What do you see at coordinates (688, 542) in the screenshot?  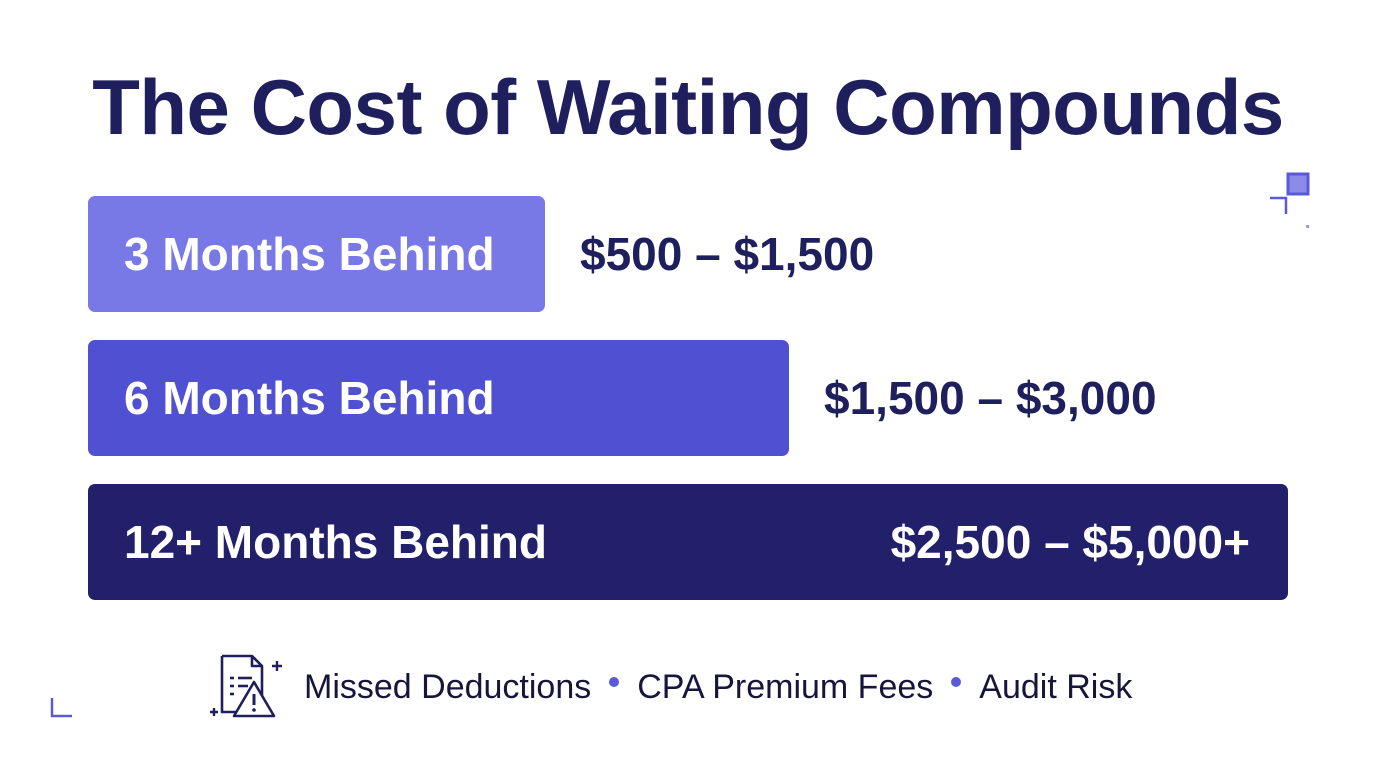 I see `bar-12-months: 12+ Months Behind` at bounding box center [688, 542].